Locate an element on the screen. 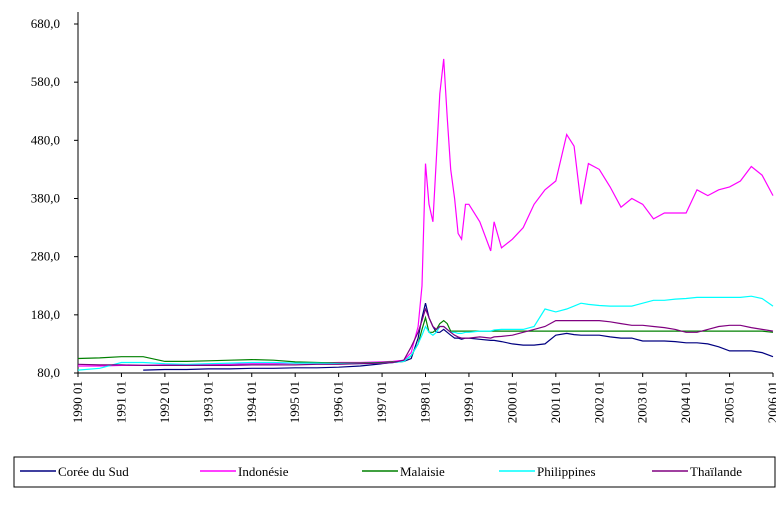 This screenshot has width=776, height=516. x-tick-label: 2001 01 is located at coordinates (555, 402).